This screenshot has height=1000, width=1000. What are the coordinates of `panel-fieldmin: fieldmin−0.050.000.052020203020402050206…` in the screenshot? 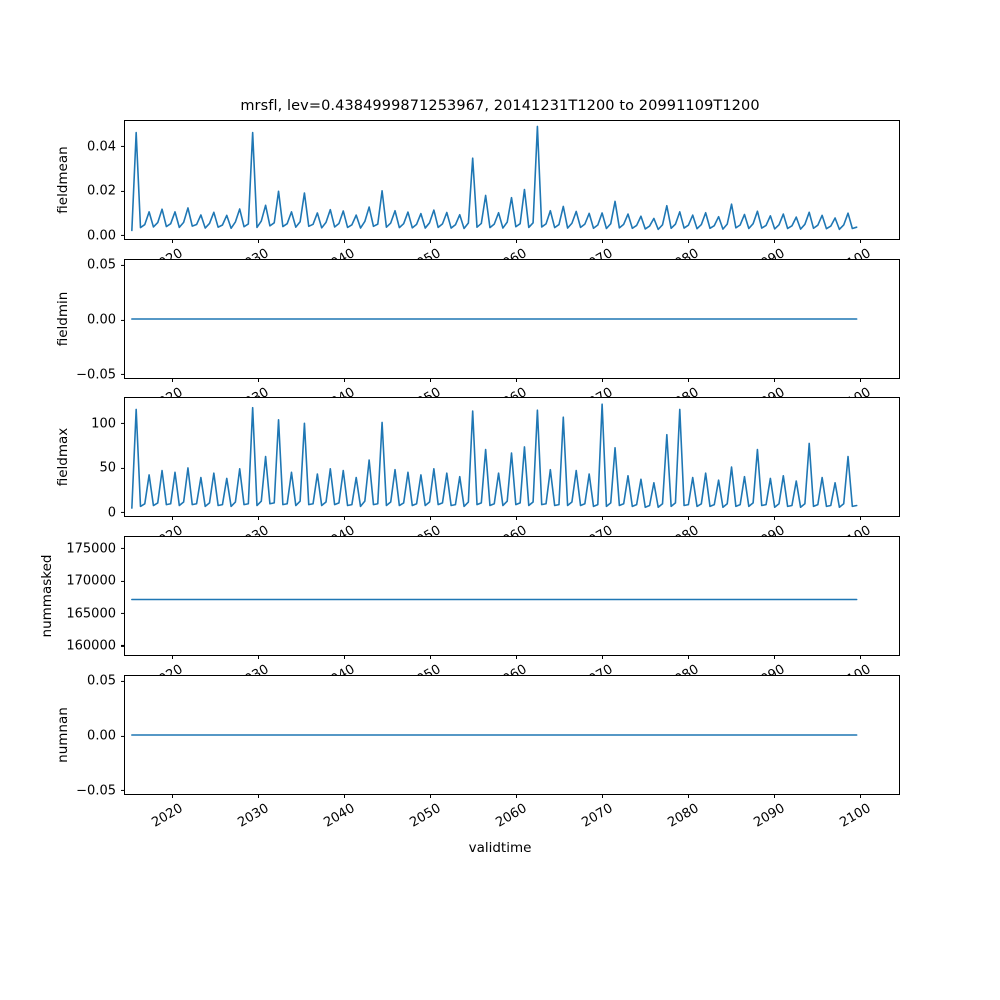 It's located at (477, 336).